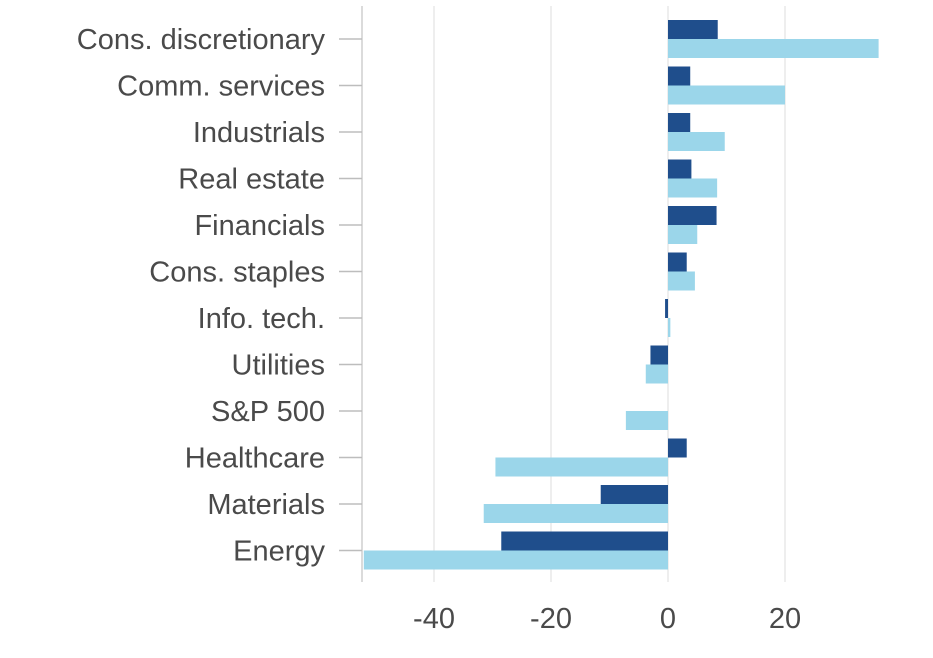 This screenshot has width=933, height=658. Describe the element at coordinates (237, 273) in the screenshot. I see `category-label: Cons. staples` at that location.